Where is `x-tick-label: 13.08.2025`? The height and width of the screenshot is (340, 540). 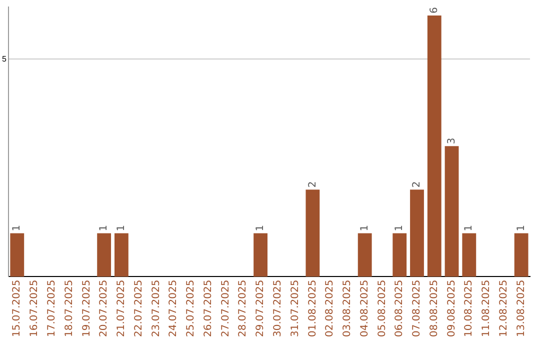 x-tick-label: 13.08.2025 is located at coordinates (521, 309).